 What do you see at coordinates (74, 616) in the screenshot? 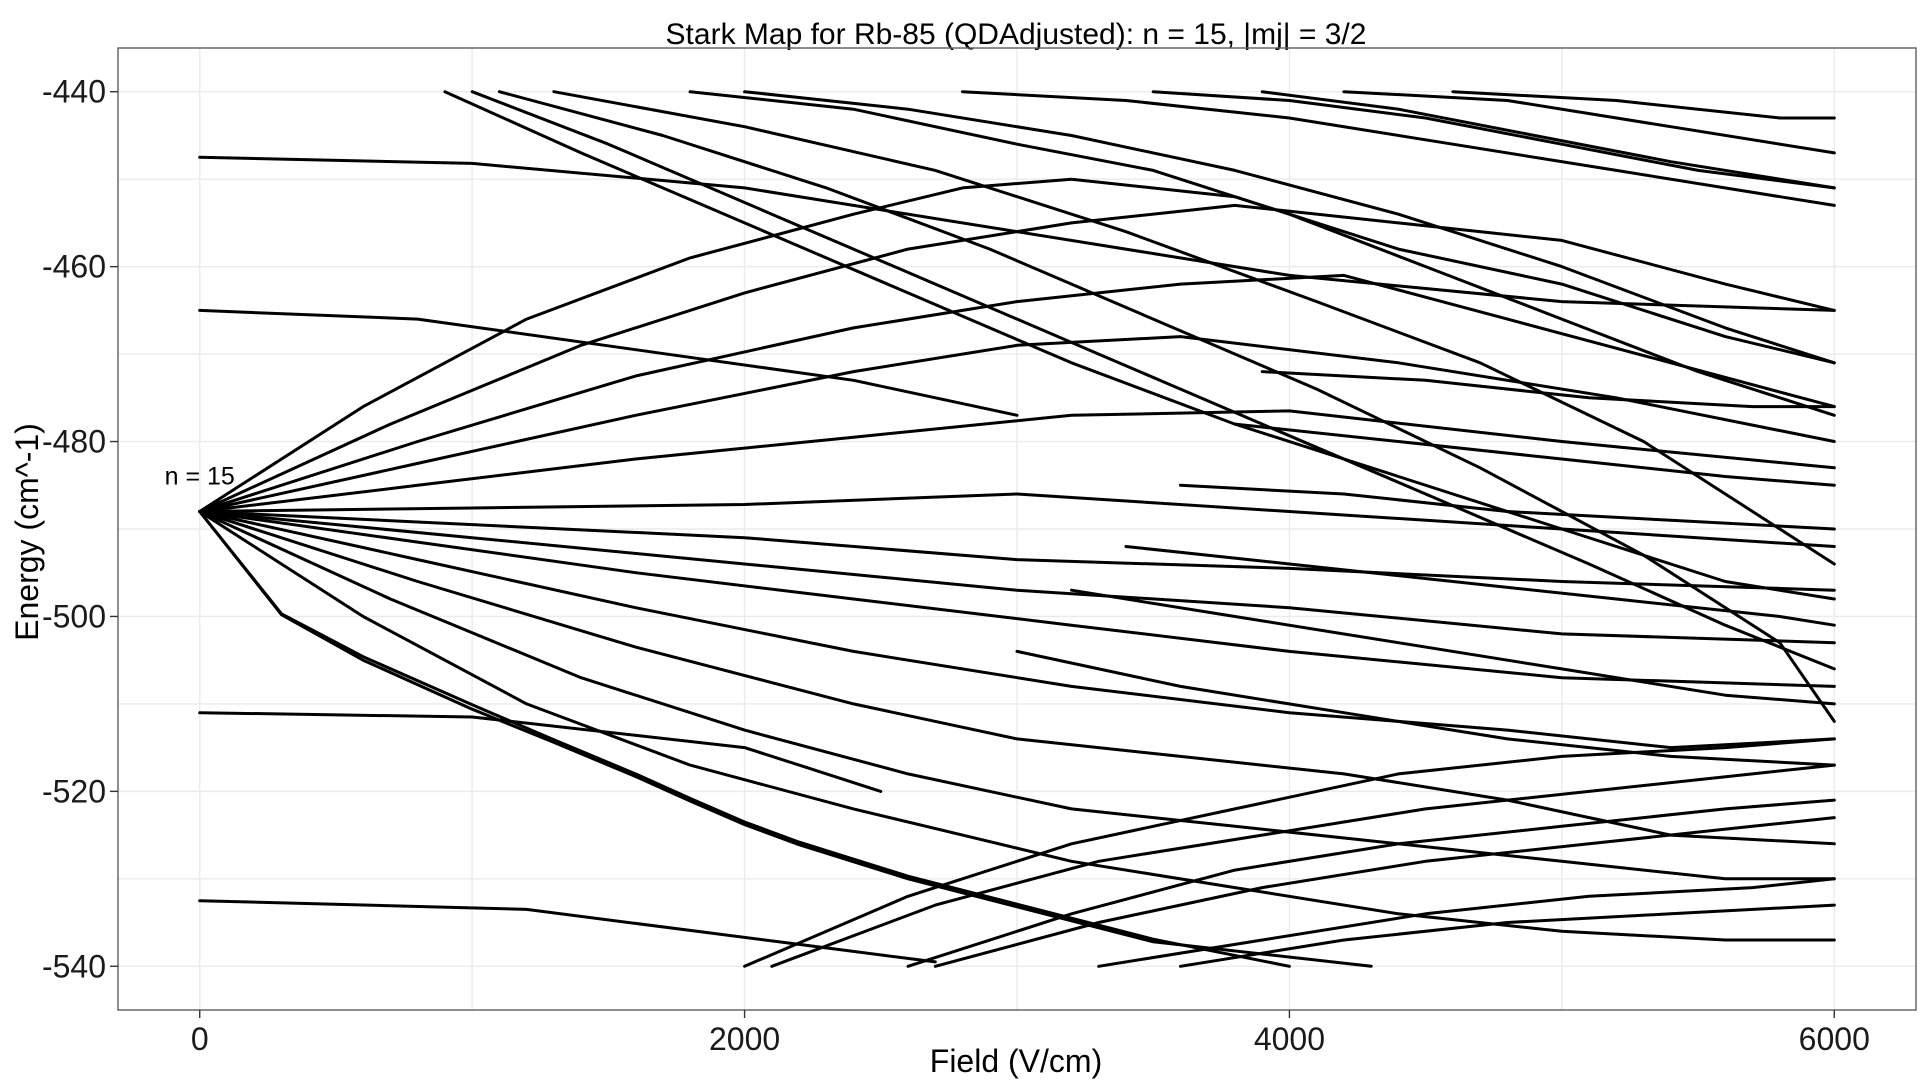
I see `y-tick-label: -500` at bounding box center [74, 616].